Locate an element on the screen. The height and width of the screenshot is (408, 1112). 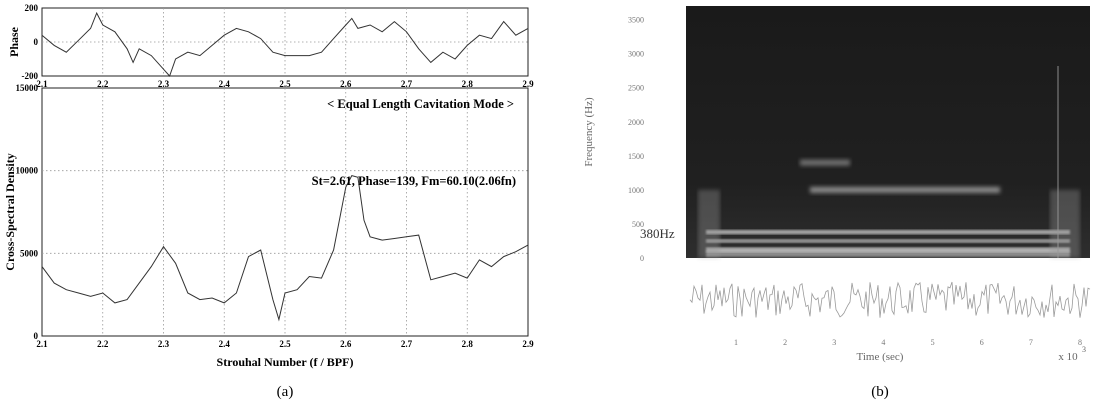
phase-x-tick-label: 2.2 is located at coordinates (103, 84).